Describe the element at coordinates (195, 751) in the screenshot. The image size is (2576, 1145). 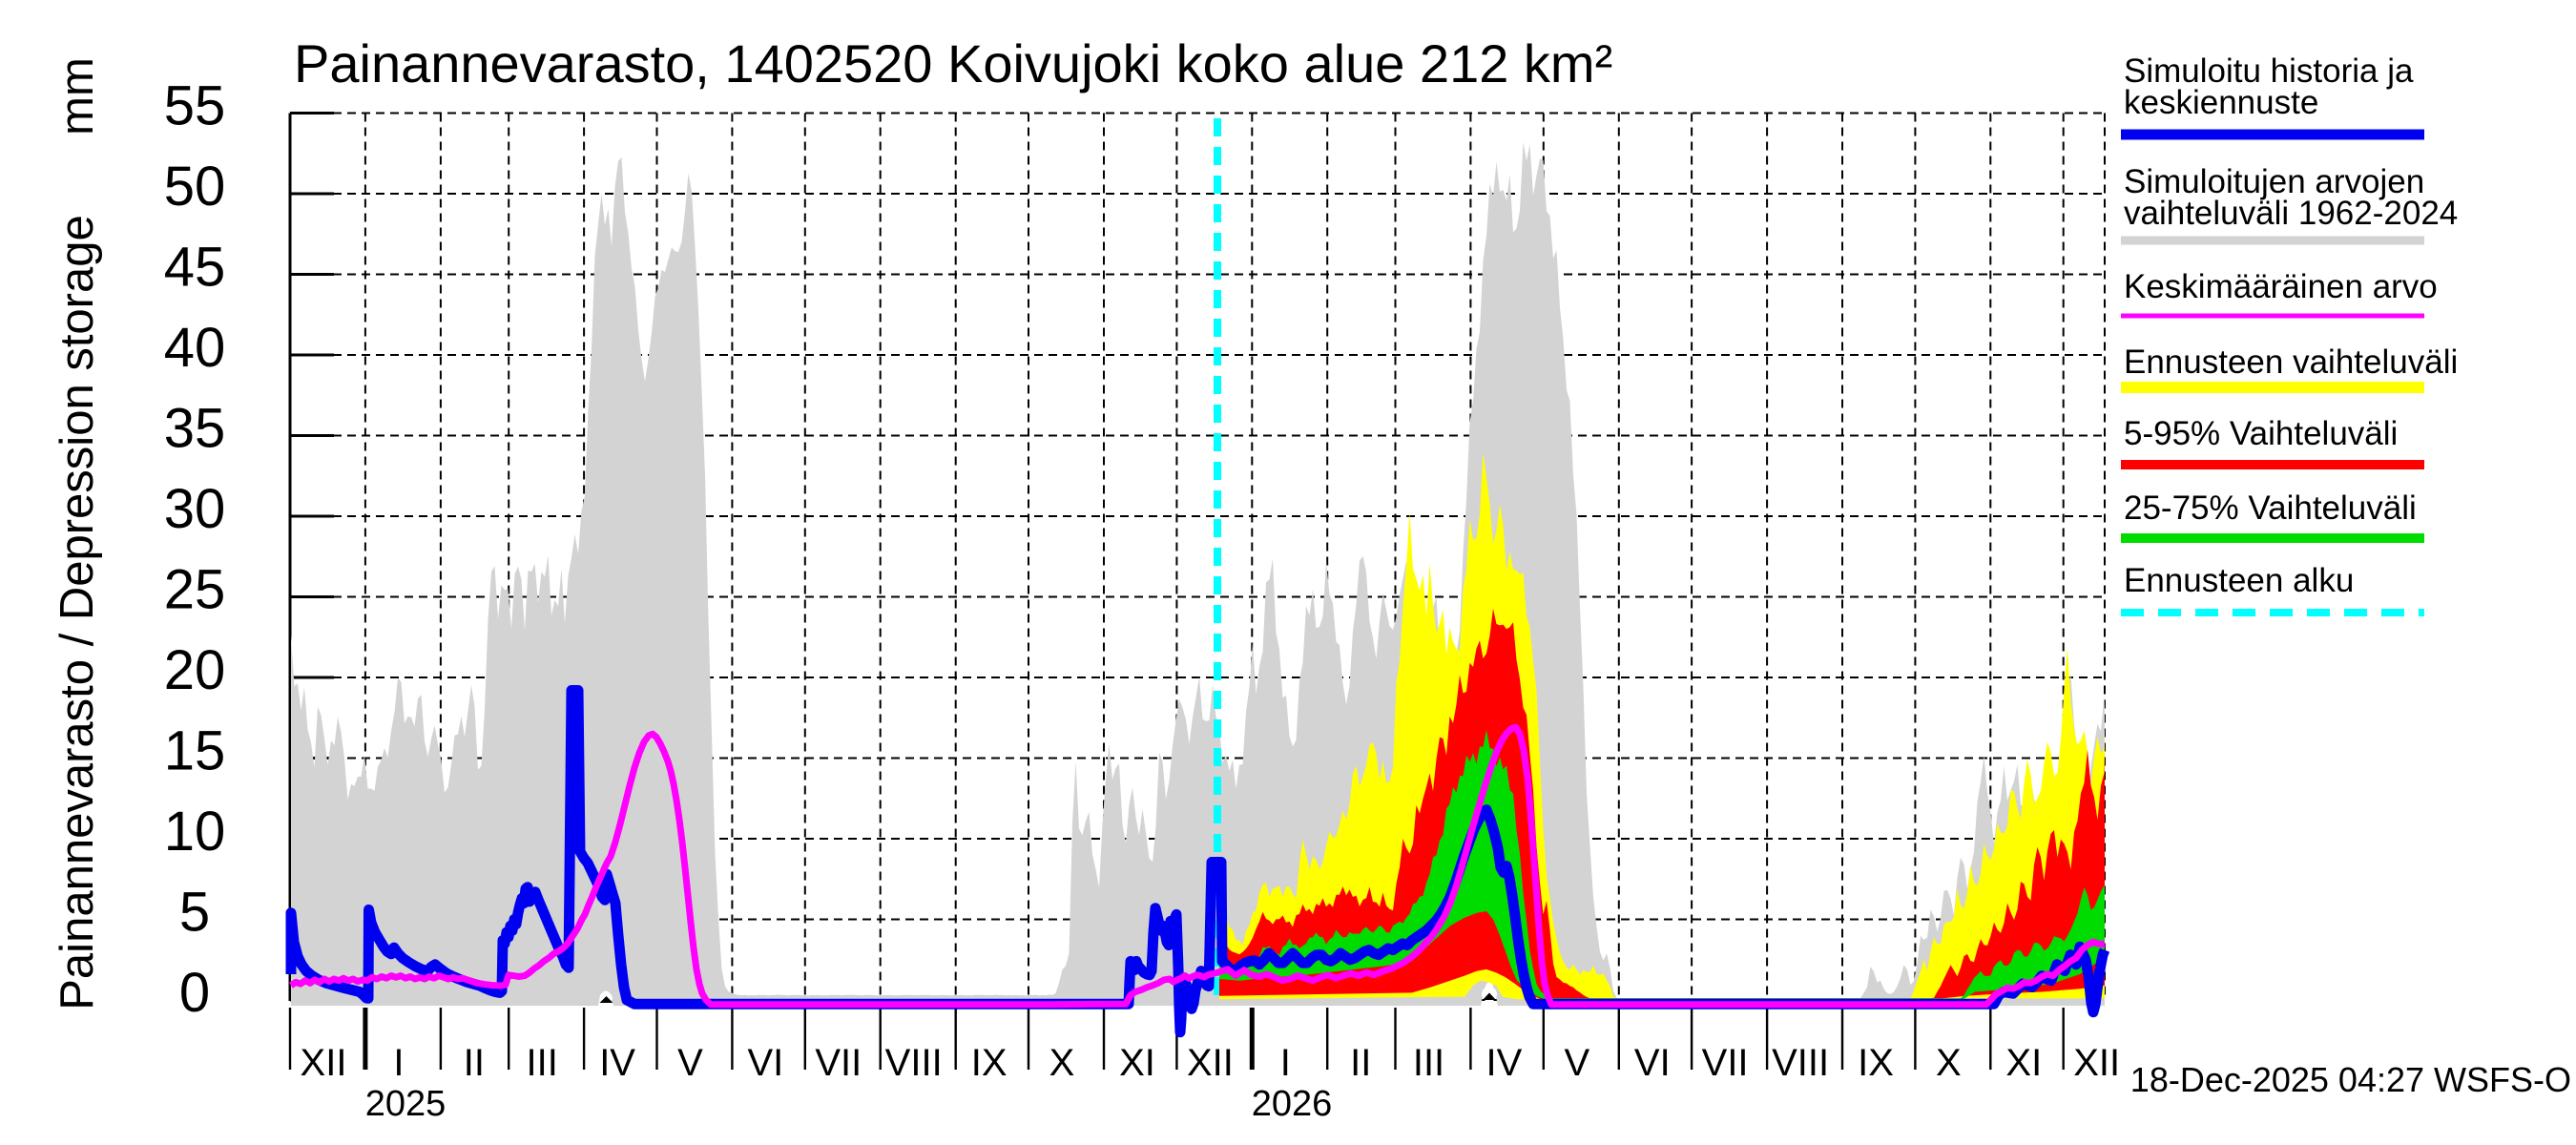
I see `svg-text: 15` at that location.